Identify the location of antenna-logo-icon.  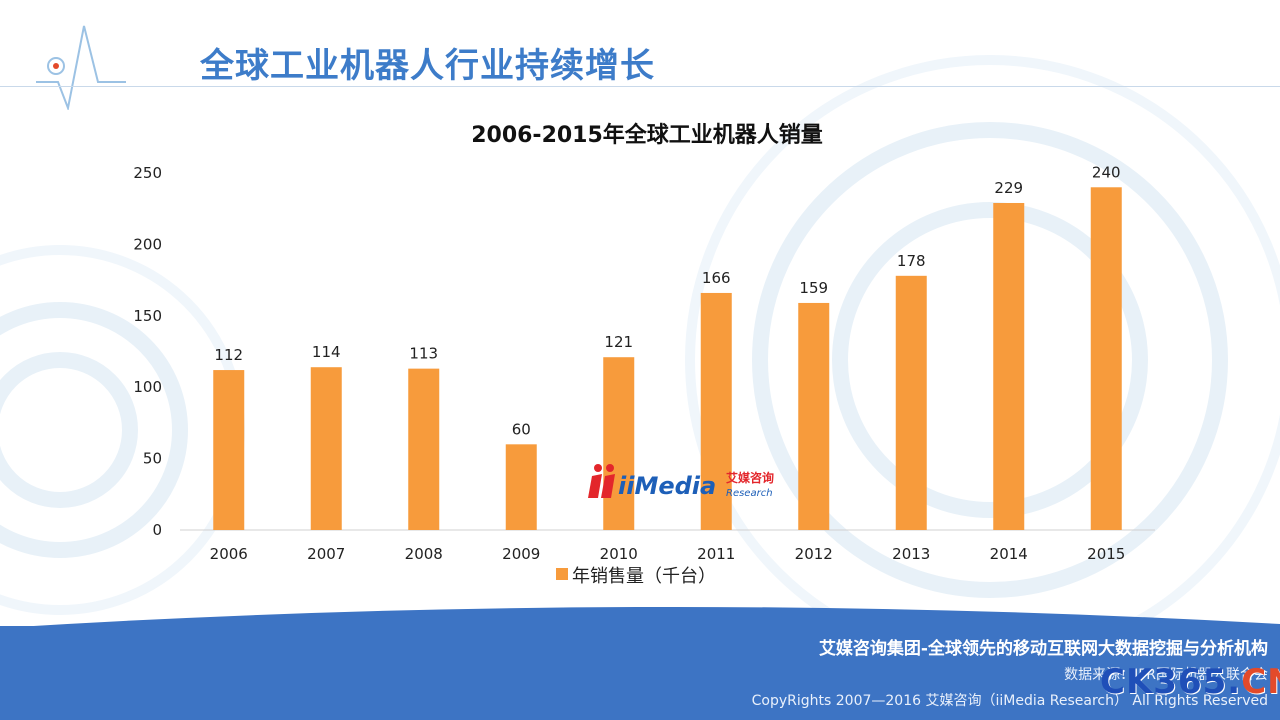
(81, 67).